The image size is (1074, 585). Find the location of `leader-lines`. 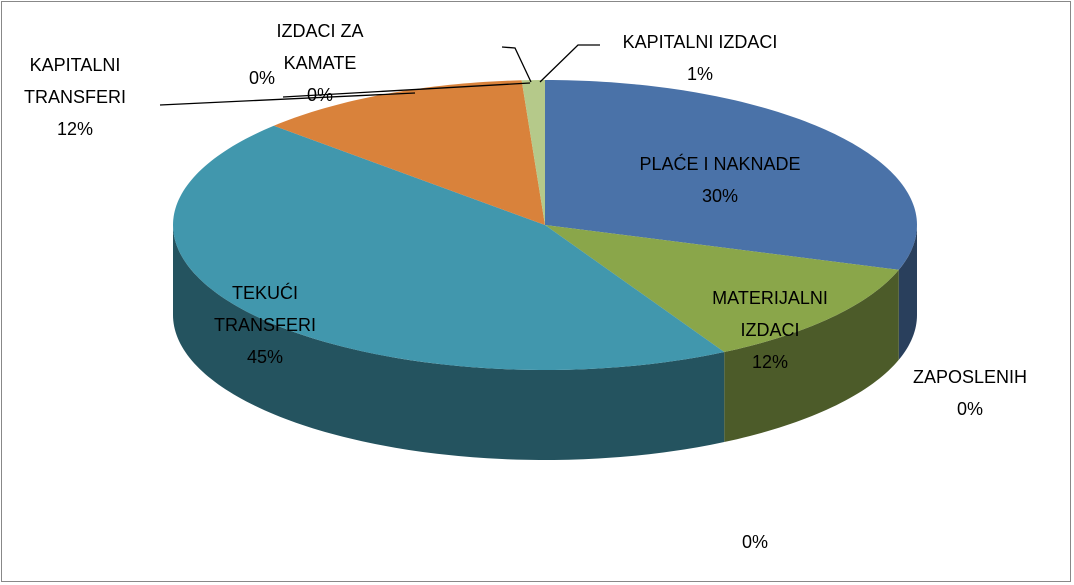

leader-lines is located at coordinates (379, 75).